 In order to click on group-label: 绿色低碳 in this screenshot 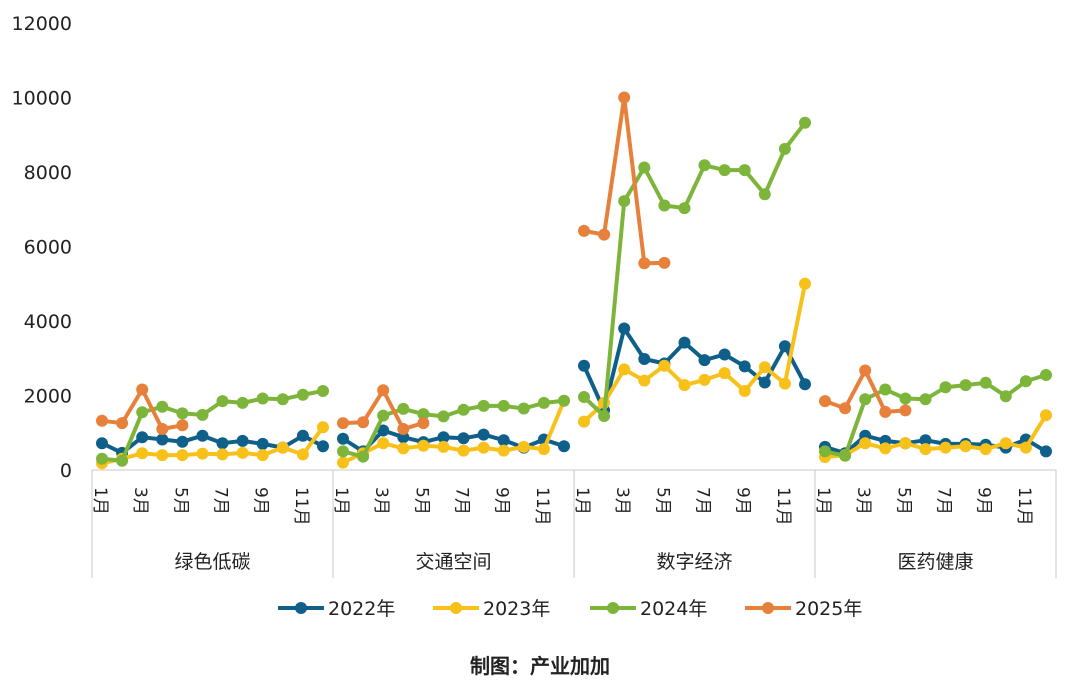, I will do `click(212, 562)`.